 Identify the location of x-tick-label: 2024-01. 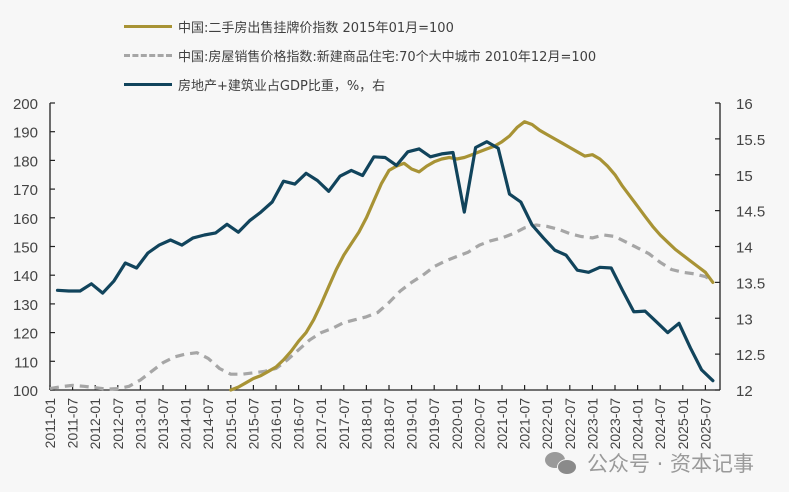
(638, 424).